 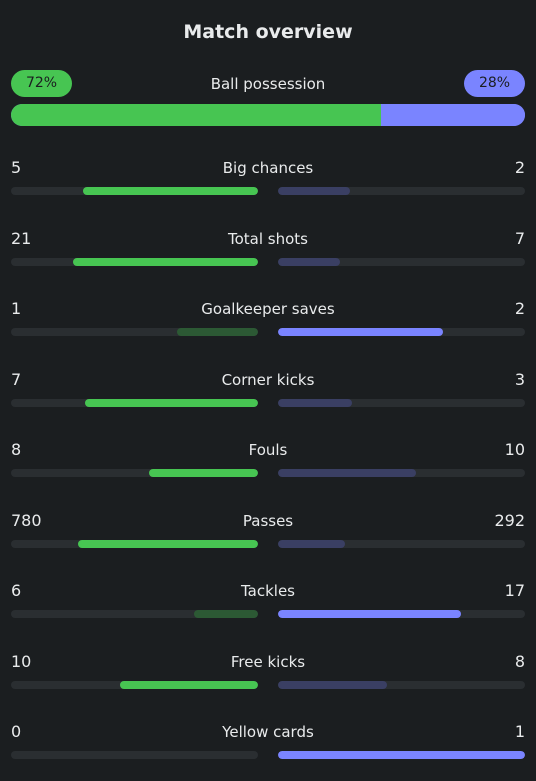 I want to click on stat-row: 5 Big chances 2, so click(x=268, y=180).